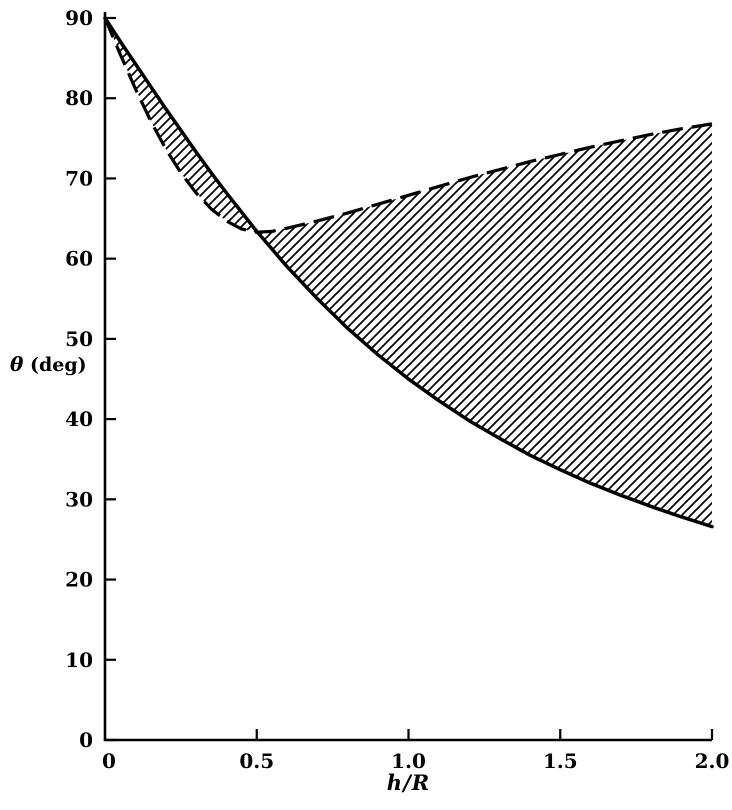 The height and width of the screenshot is (810, 732). I want to click on x-tick-label: 2.0, so click(712, 761).